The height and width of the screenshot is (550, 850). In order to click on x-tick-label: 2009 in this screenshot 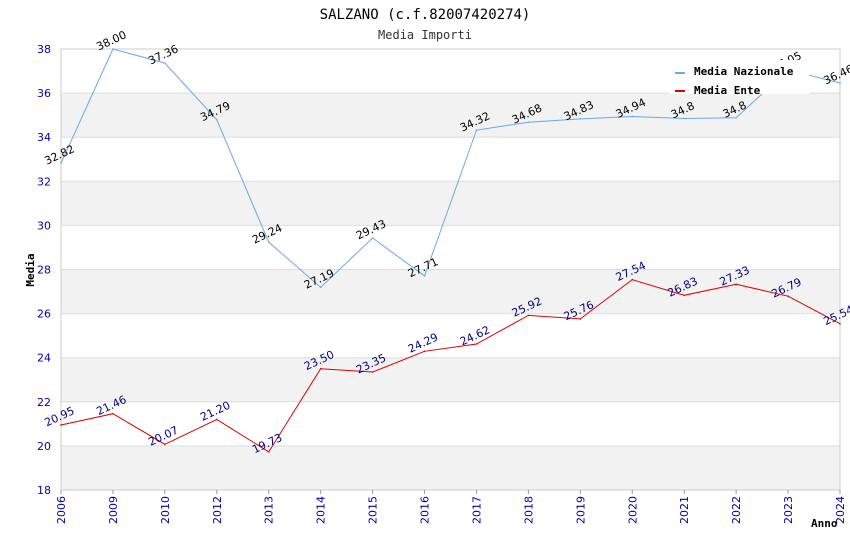, I will do `click(113, 510)`.